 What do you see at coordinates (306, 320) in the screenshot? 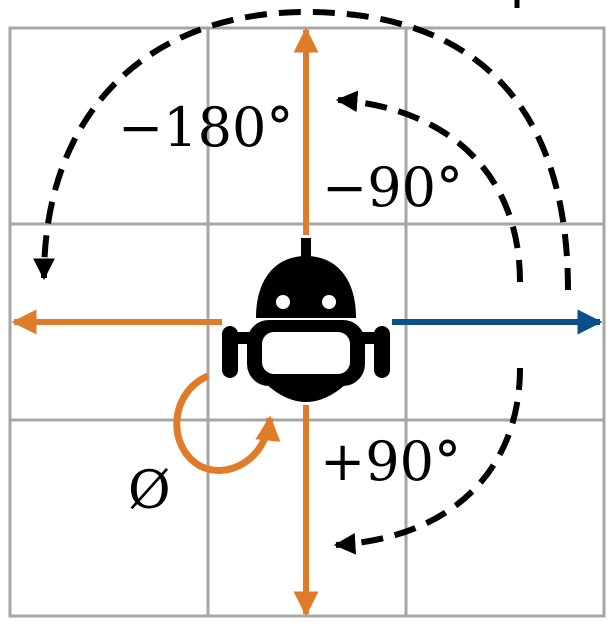
I see `robot-icon` at bounding box center [306, 320].